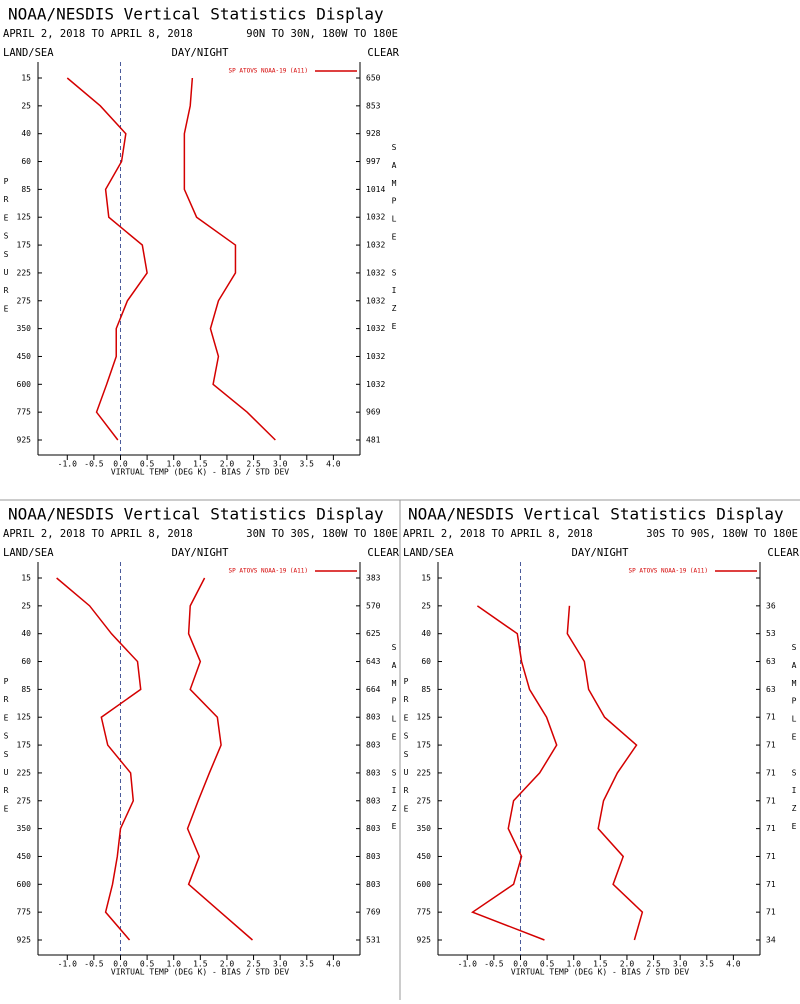 The height and width of the screenshot is (1004, 800). Describe the element at coordinates (373, 78) in the screenshot. I see `sample-size: 650` at that location.